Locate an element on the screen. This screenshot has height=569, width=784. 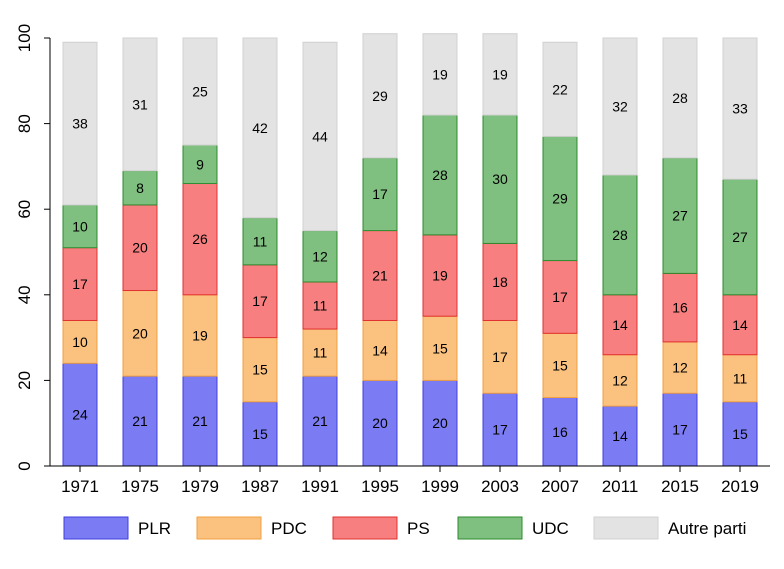
data-label: 31 is located at coordinates (140, 104).